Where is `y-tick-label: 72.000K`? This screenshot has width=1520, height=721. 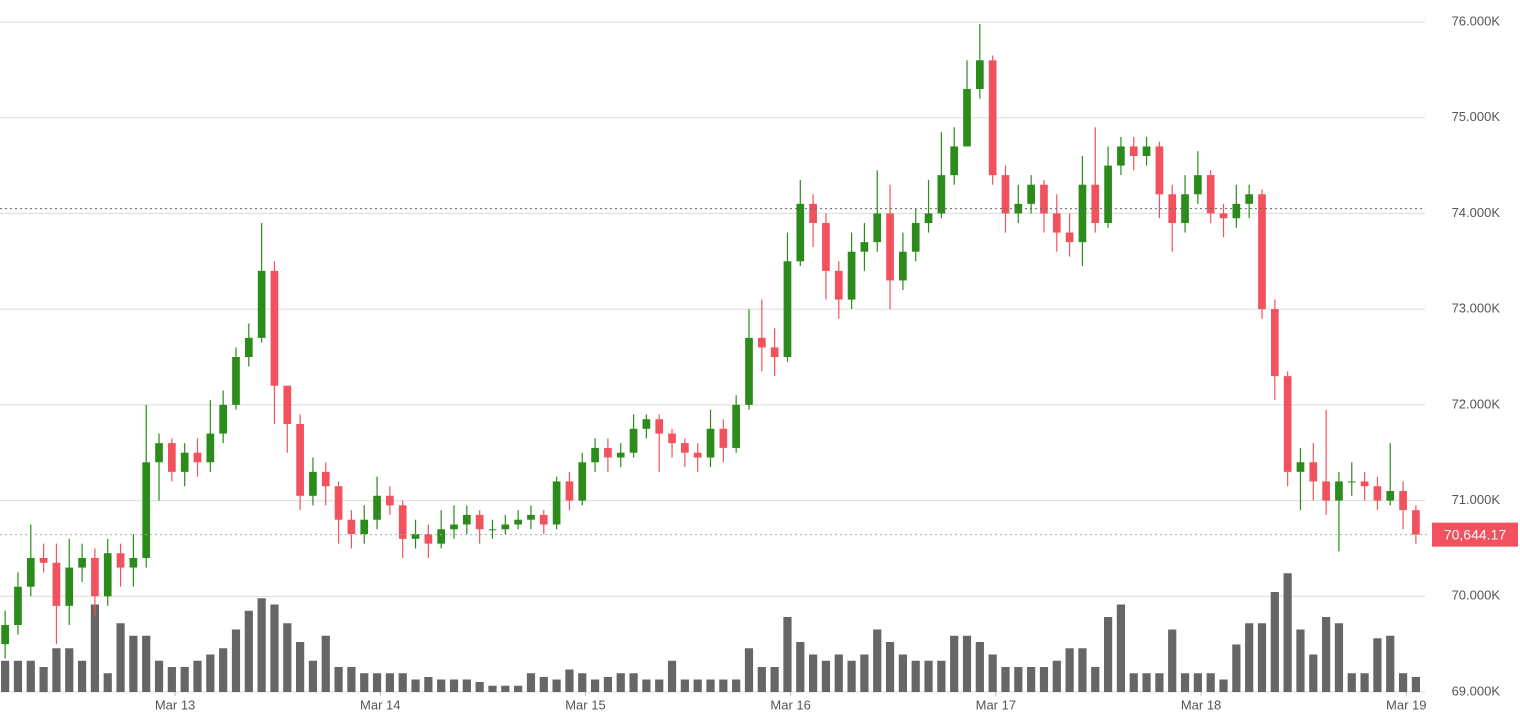 y-tick-label: 72.000K is located at coordinates (1476, 403).